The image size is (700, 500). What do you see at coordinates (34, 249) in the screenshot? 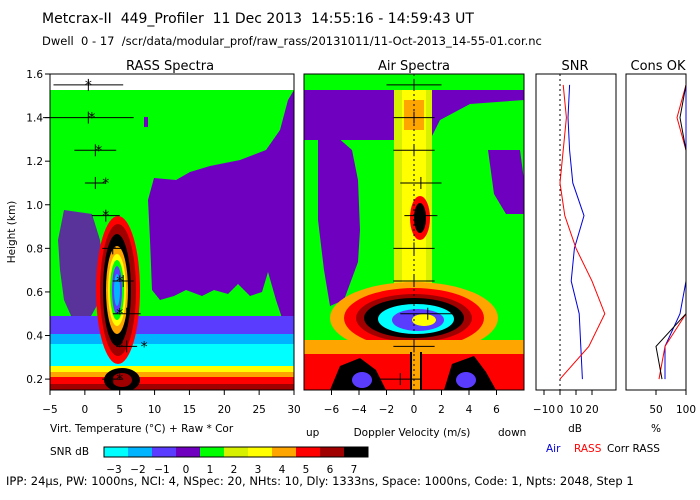
I see `y-tick-label: 0.8` at bounding box center [34, 249].